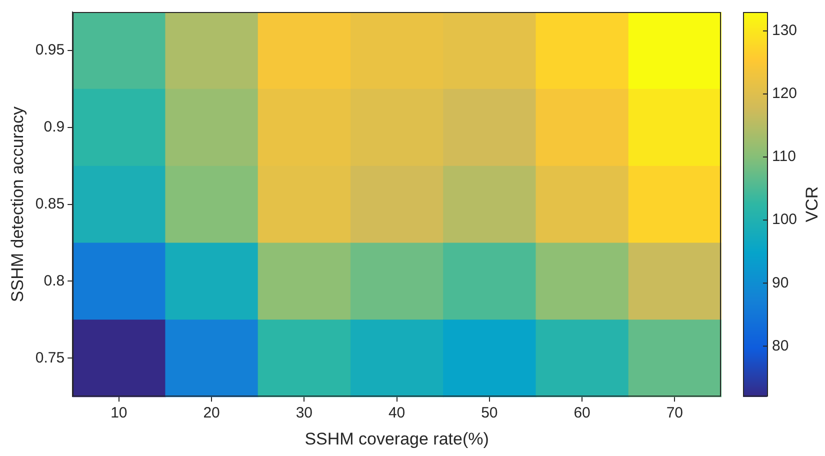  What do you see at coordinates (582, 413) in the screenshot?
I see `x-tick-label: 60` at bounding box center [582, 413].